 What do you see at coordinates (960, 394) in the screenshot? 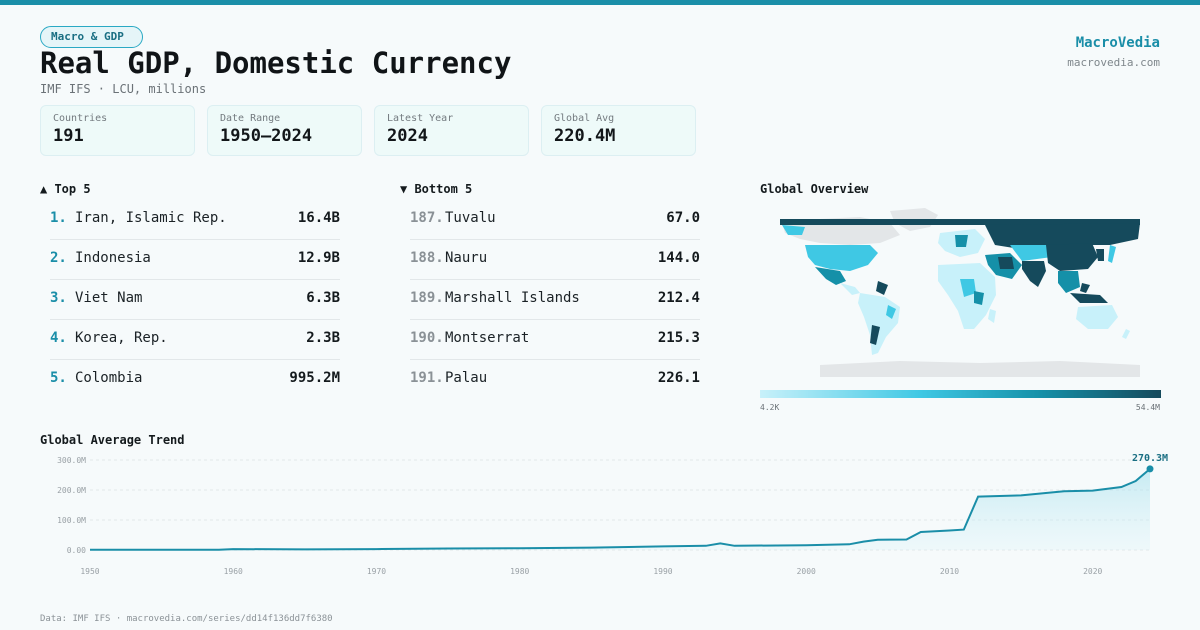
I see `map-legend-gradient` at bounding box center [960, 394].